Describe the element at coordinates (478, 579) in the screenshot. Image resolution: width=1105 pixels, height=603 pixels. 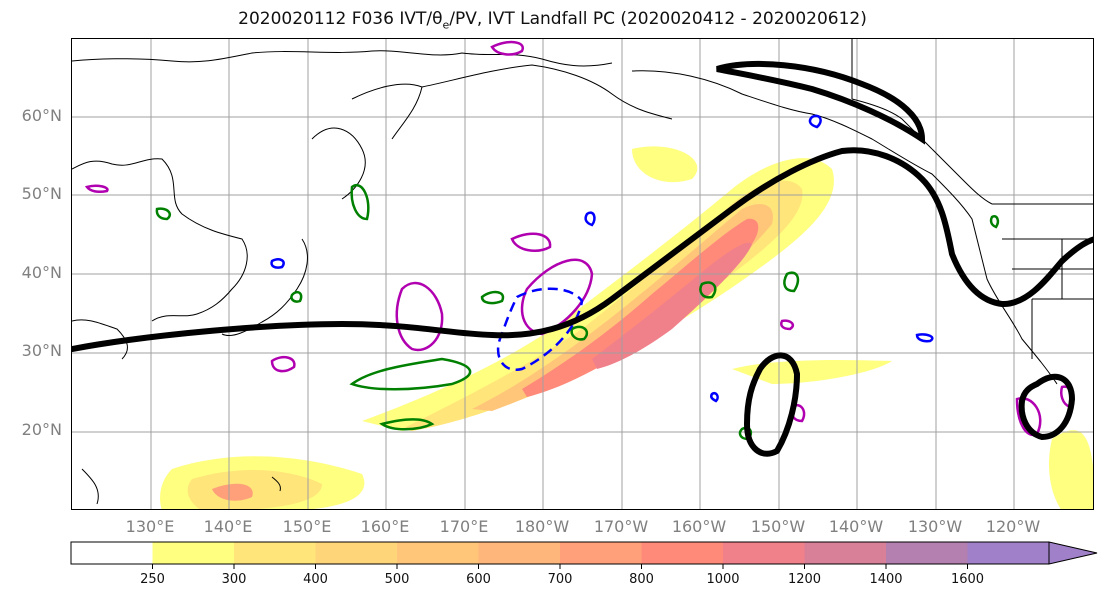
I see `colorbar-tick-label: 600` at that location.